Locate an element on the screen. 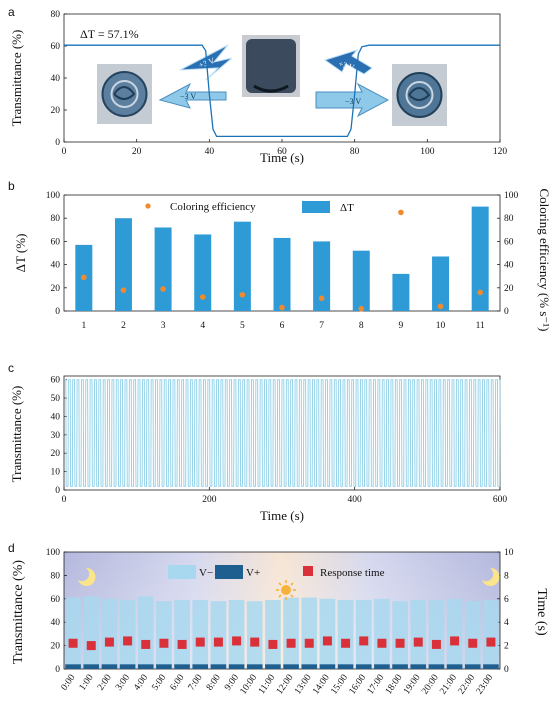 The image size is (550, 703). panel-b-x-tick-label: 5 is located at coordinates (242, 326).